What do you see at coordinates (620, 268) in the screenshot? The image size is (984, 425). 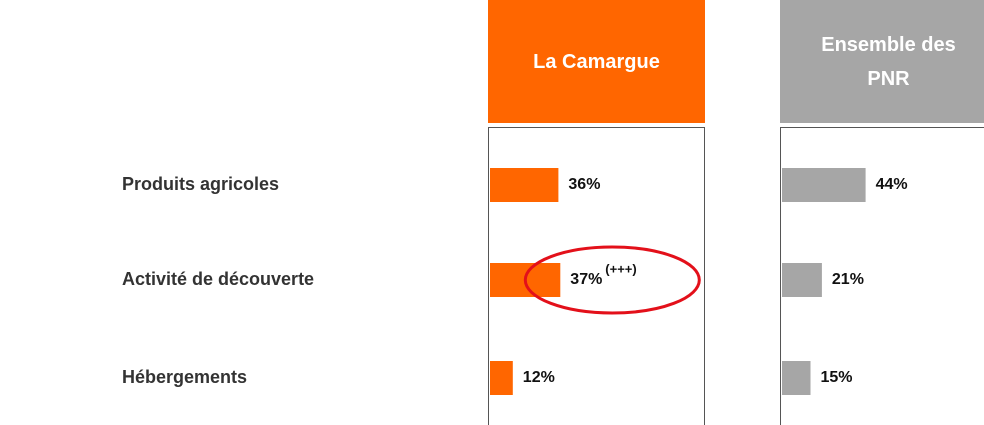 I see `annotation: (+++)` at bounding box center [620, 268].